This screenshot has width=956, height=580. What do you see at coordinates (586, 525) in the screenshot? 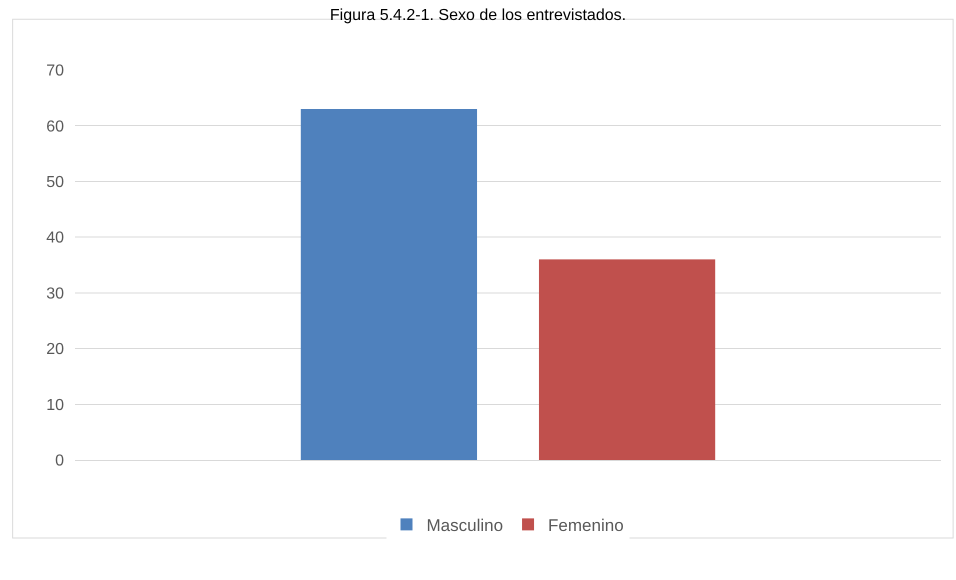
I see `legend-label: Femenino` at bounding box center [586, 525].